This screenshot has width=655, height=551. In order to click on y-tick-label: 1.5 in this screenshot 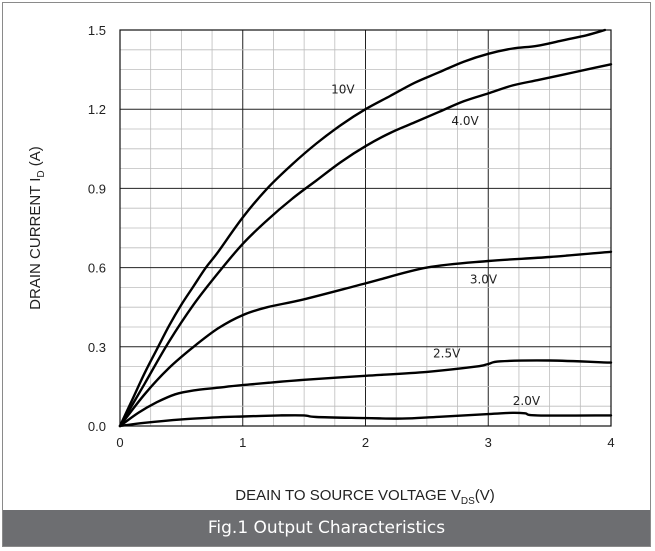, I will do `click(97, 30)`.